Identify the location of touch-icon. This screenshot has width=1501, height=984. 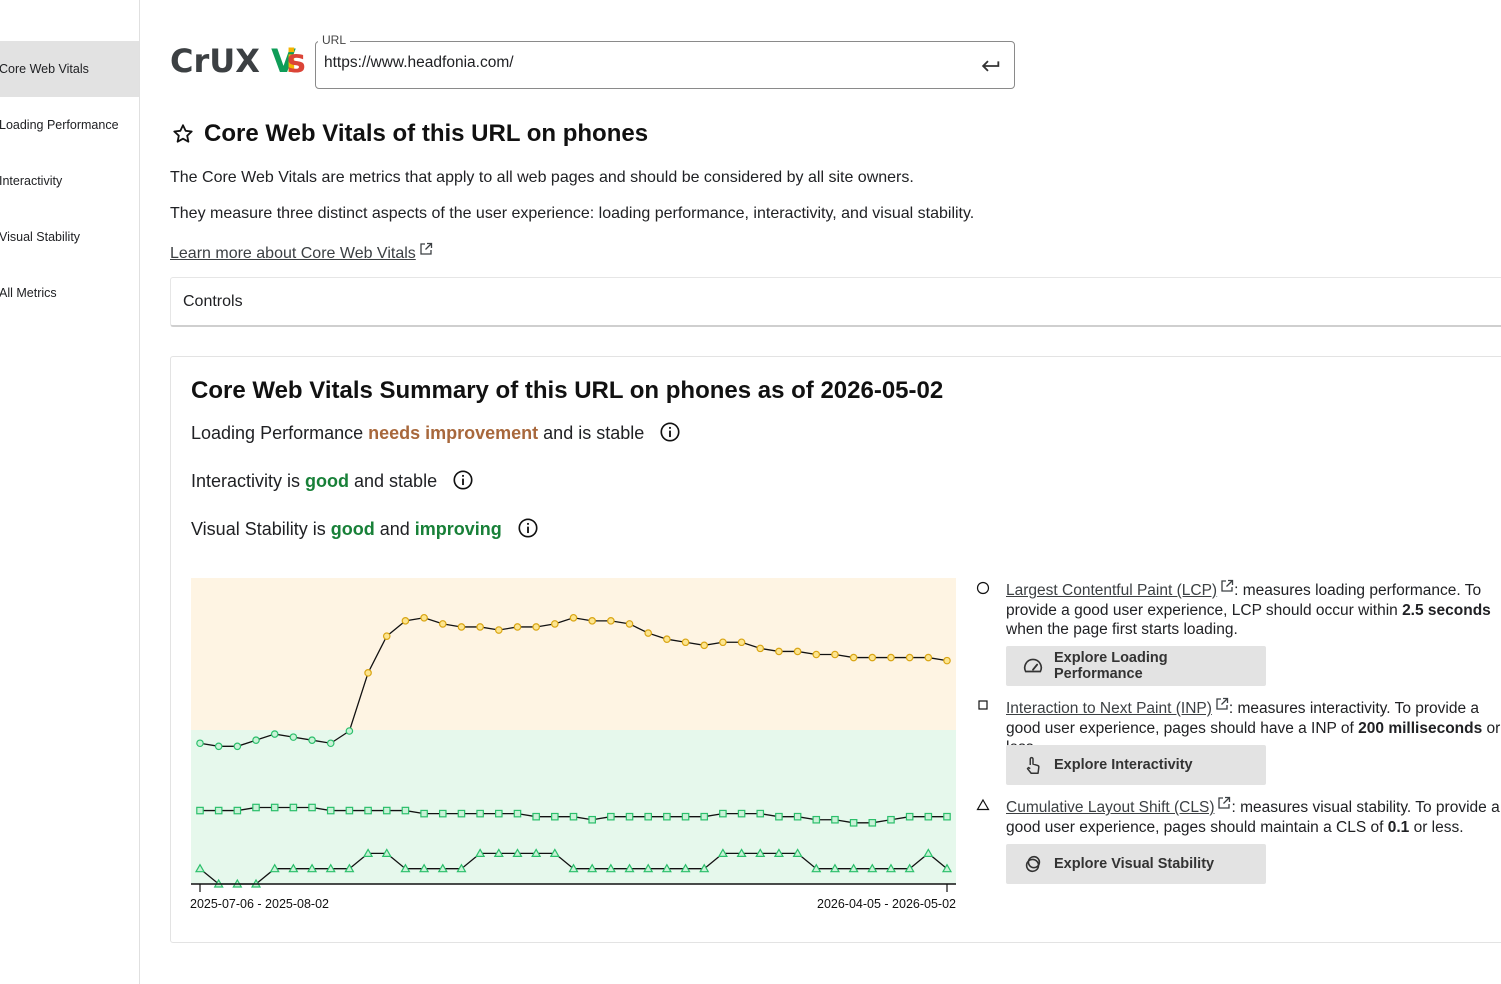
(1033, 765).